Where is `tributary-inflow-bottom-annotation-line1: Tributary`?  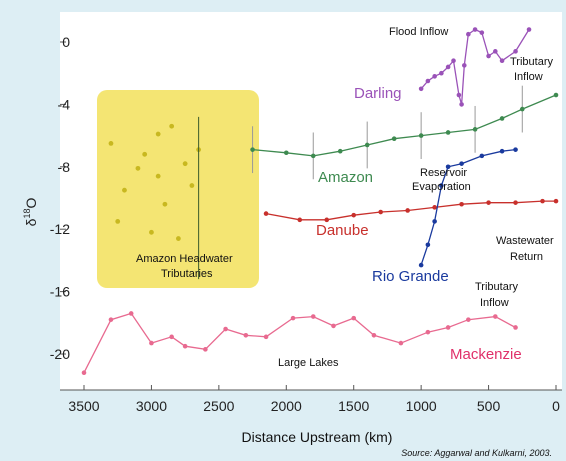
tributary-inflow-bottom-annotation-line1: Tributary is located at coordinates (496, 287).